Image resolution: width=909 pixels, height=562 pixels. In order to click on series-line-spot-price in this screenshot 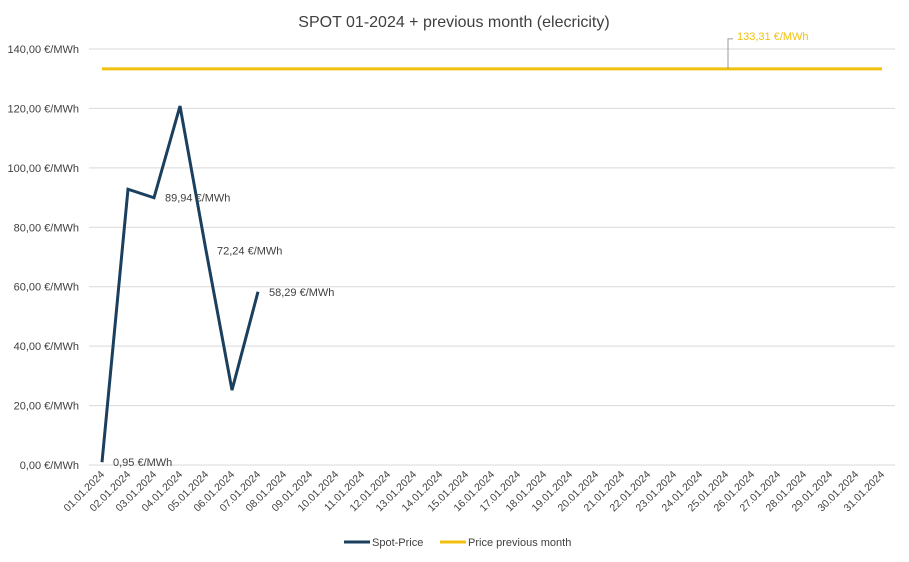, I will do `click(180, 284)`.